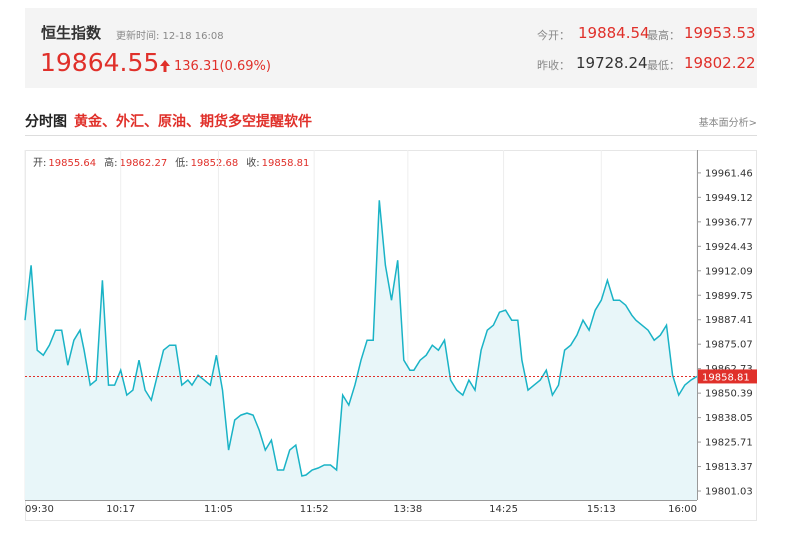 Image resolution: width=800 pixels, height=540 pixels. Describe the element at coordinates (720, 63) in the screenshot. I see `stat-value: 19802.22` at that location.